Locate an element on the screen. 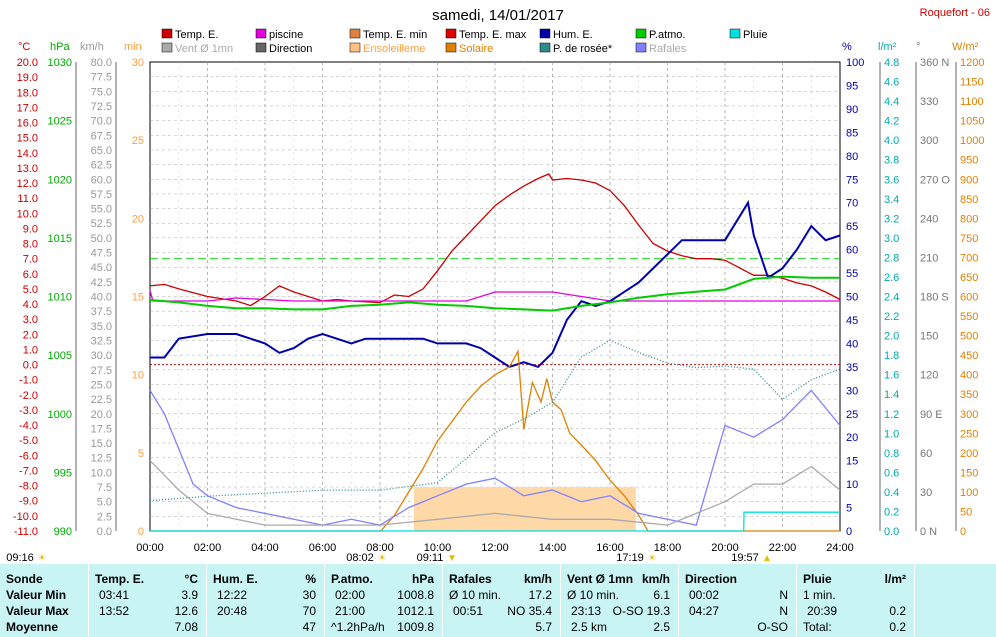  temp-tick-label: 20.0 is located at coordinates (27, 63).